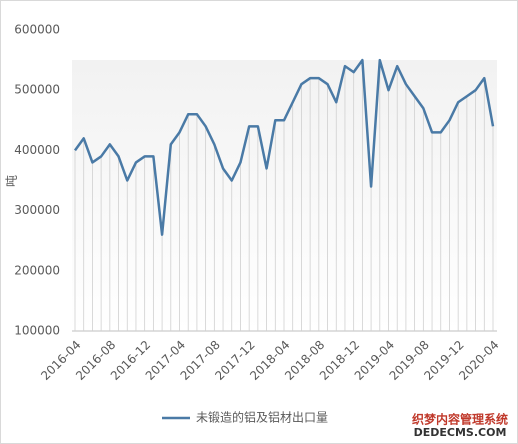  What do you see at coordinates (37, 331) in the screenshot?
I see `y-tick-label: 100000` at bounding box center [37, 331].